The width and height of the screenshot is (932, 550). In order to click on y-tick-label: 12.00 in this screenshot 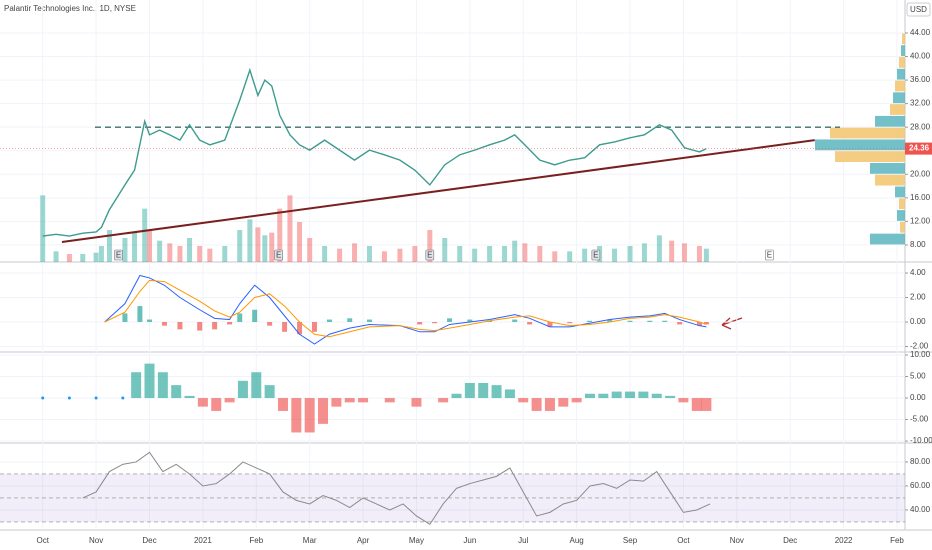, I will do `click(920, 220)`.